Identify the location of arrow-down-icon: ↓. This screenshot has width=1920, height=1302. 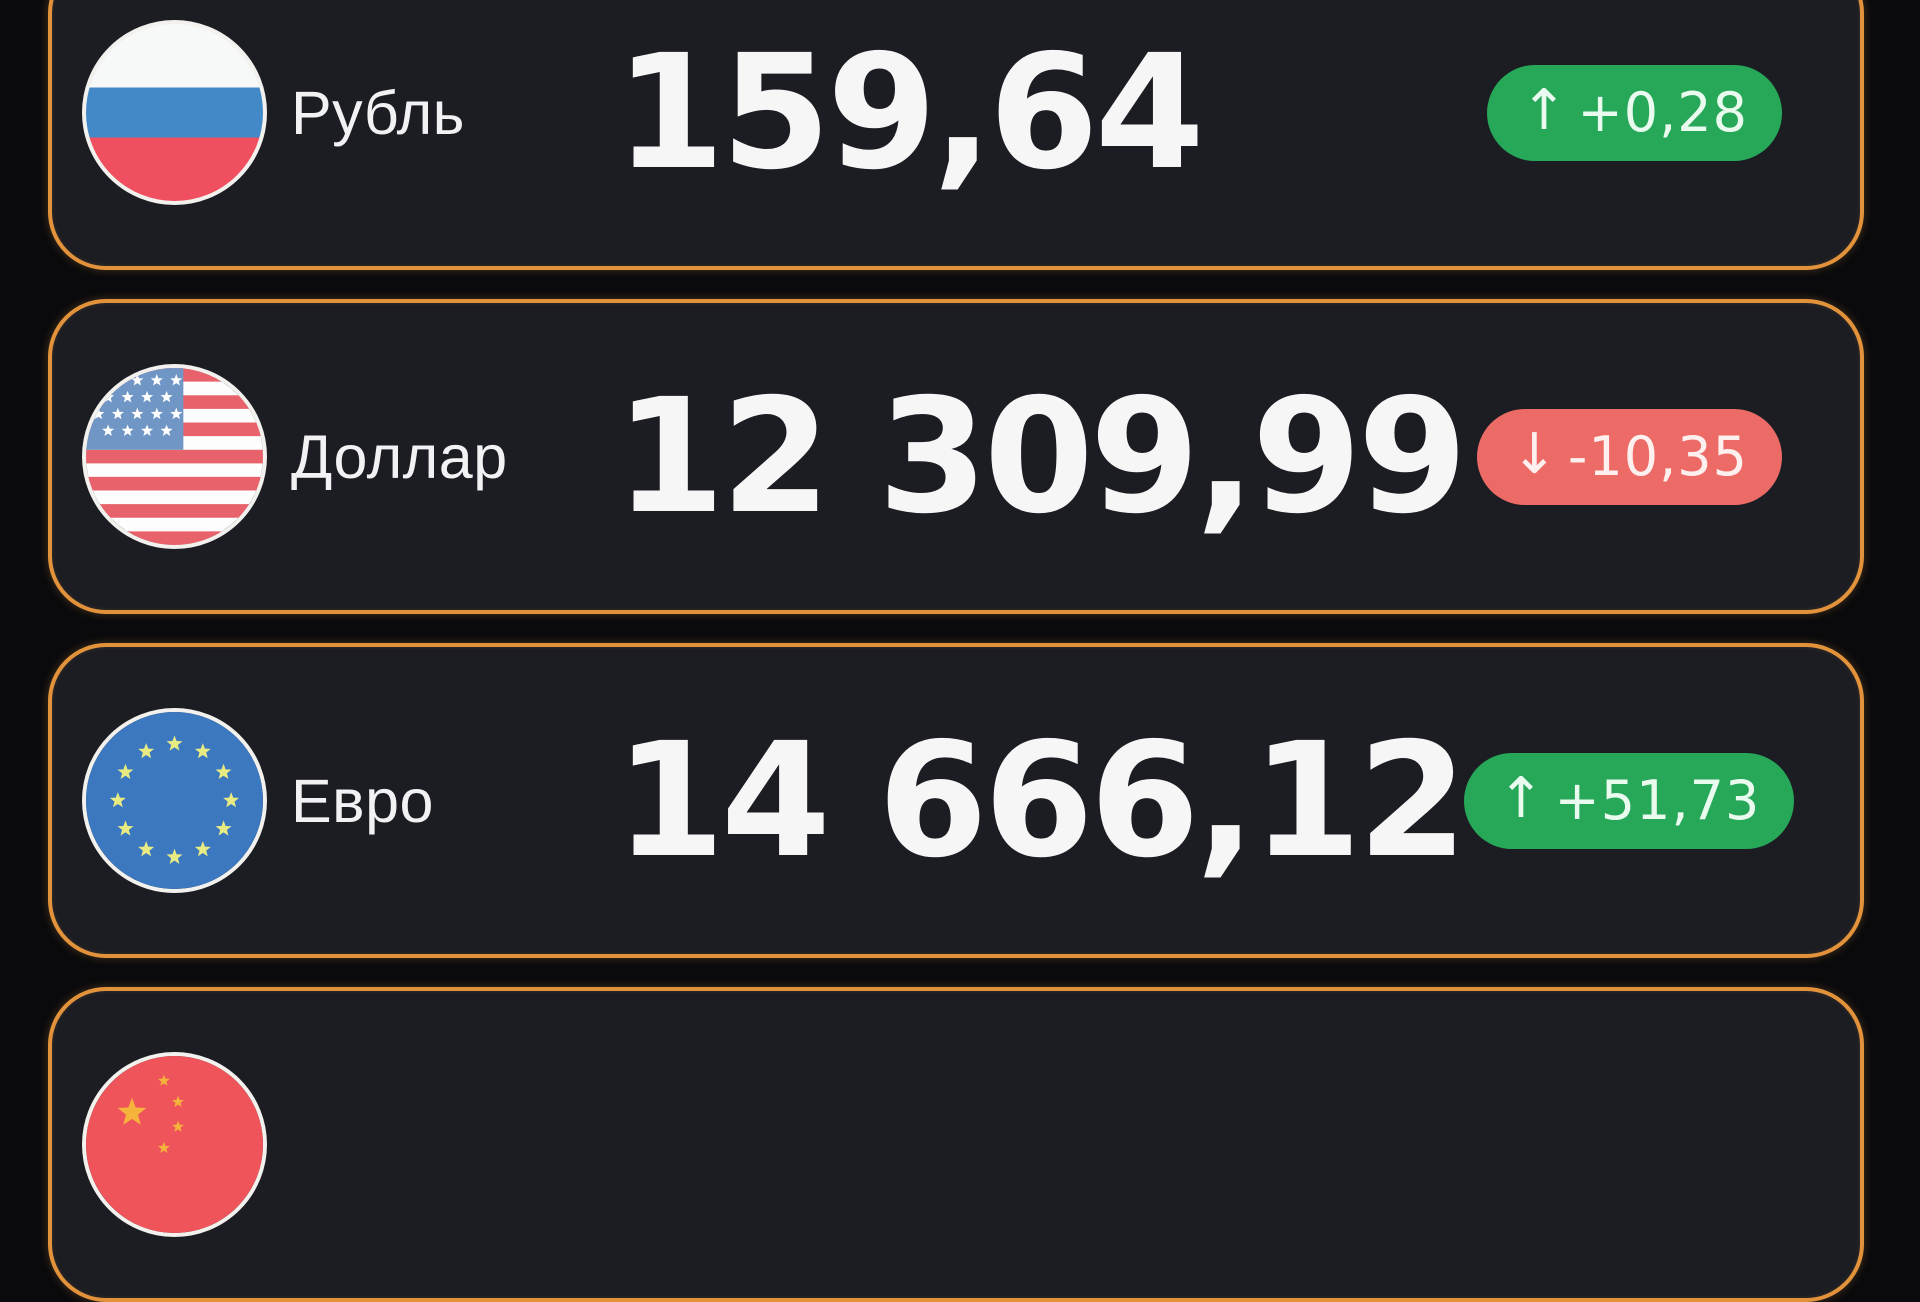
(1534, 454).